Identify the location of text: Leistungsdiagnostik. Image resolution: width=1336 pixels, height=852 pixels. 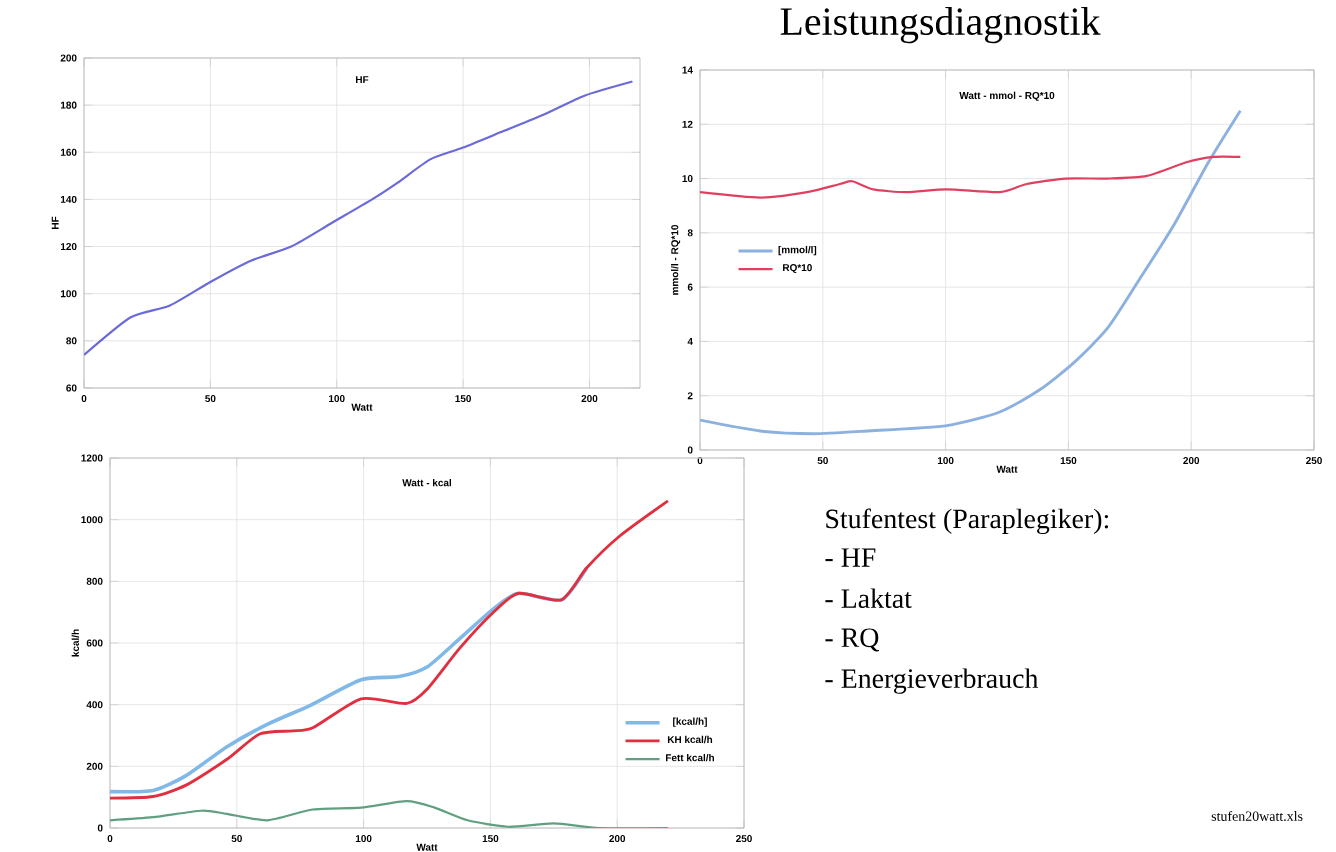
(940, 25).